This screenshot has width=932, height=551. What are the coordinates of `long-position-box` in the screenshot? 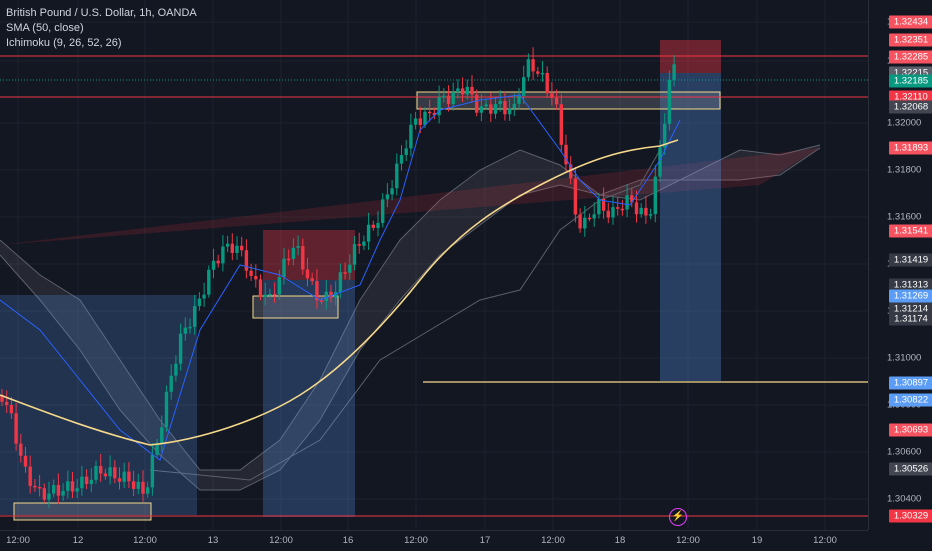 It's located at (98, 405).